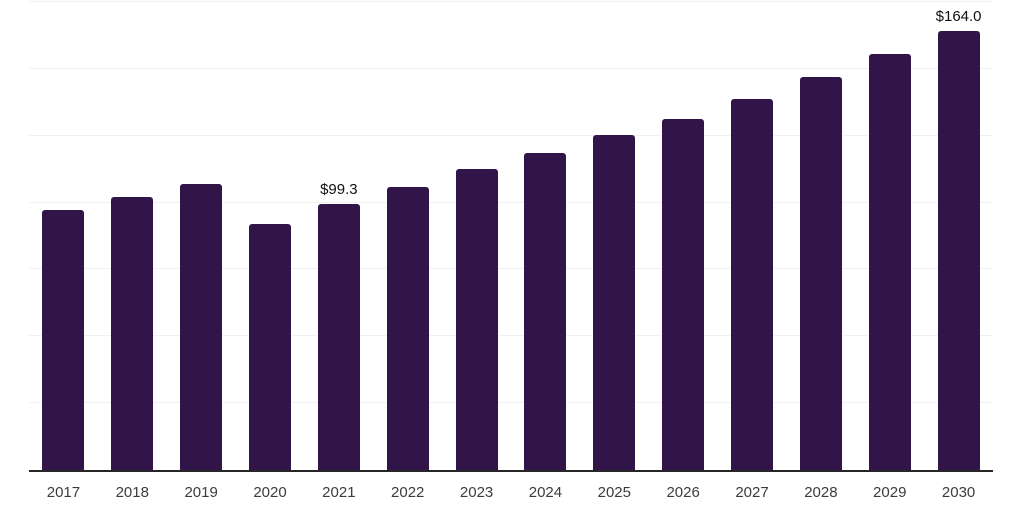 The width and height of the screenshot is (1024, 512). What do you see at coordinates (511, 471) in the screenshot?
I see `x-axis-line` at bounding box center [511, 471].